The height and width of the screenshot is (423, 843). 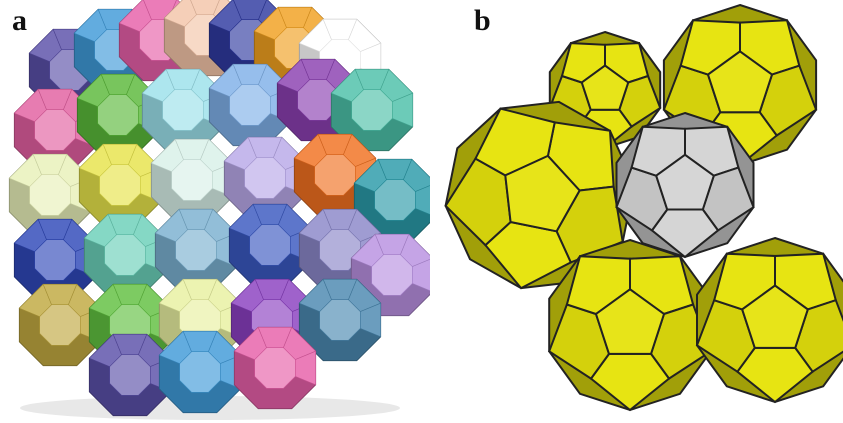 What do you see at coordinates (482, 20) in the screenshot?
I see `panel-b-label: b` at bounding box center [482, 20].